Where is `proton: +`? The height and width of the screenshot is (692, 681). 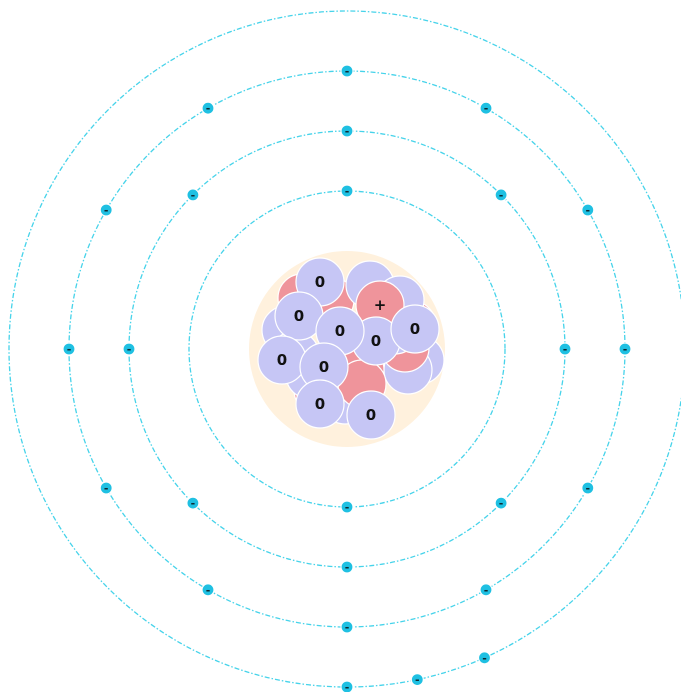
proton: + is located at coordinates (380, 305).